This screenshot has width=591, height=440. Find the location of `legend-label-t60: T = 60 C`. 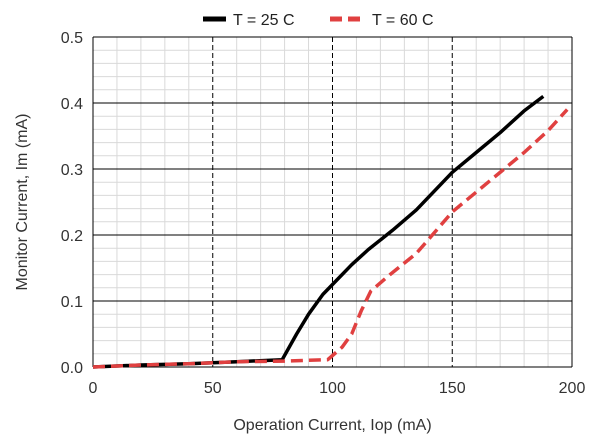

legend-label-t60: T = 60 C is located at coordinates (403, 20).